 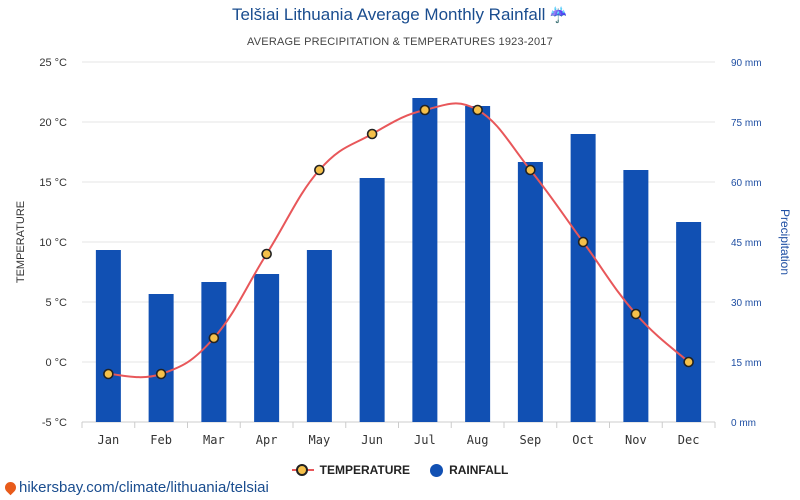 I want to click on chart-legend: TEMPERATURE RAINFALL, so click(x=400, y=470).